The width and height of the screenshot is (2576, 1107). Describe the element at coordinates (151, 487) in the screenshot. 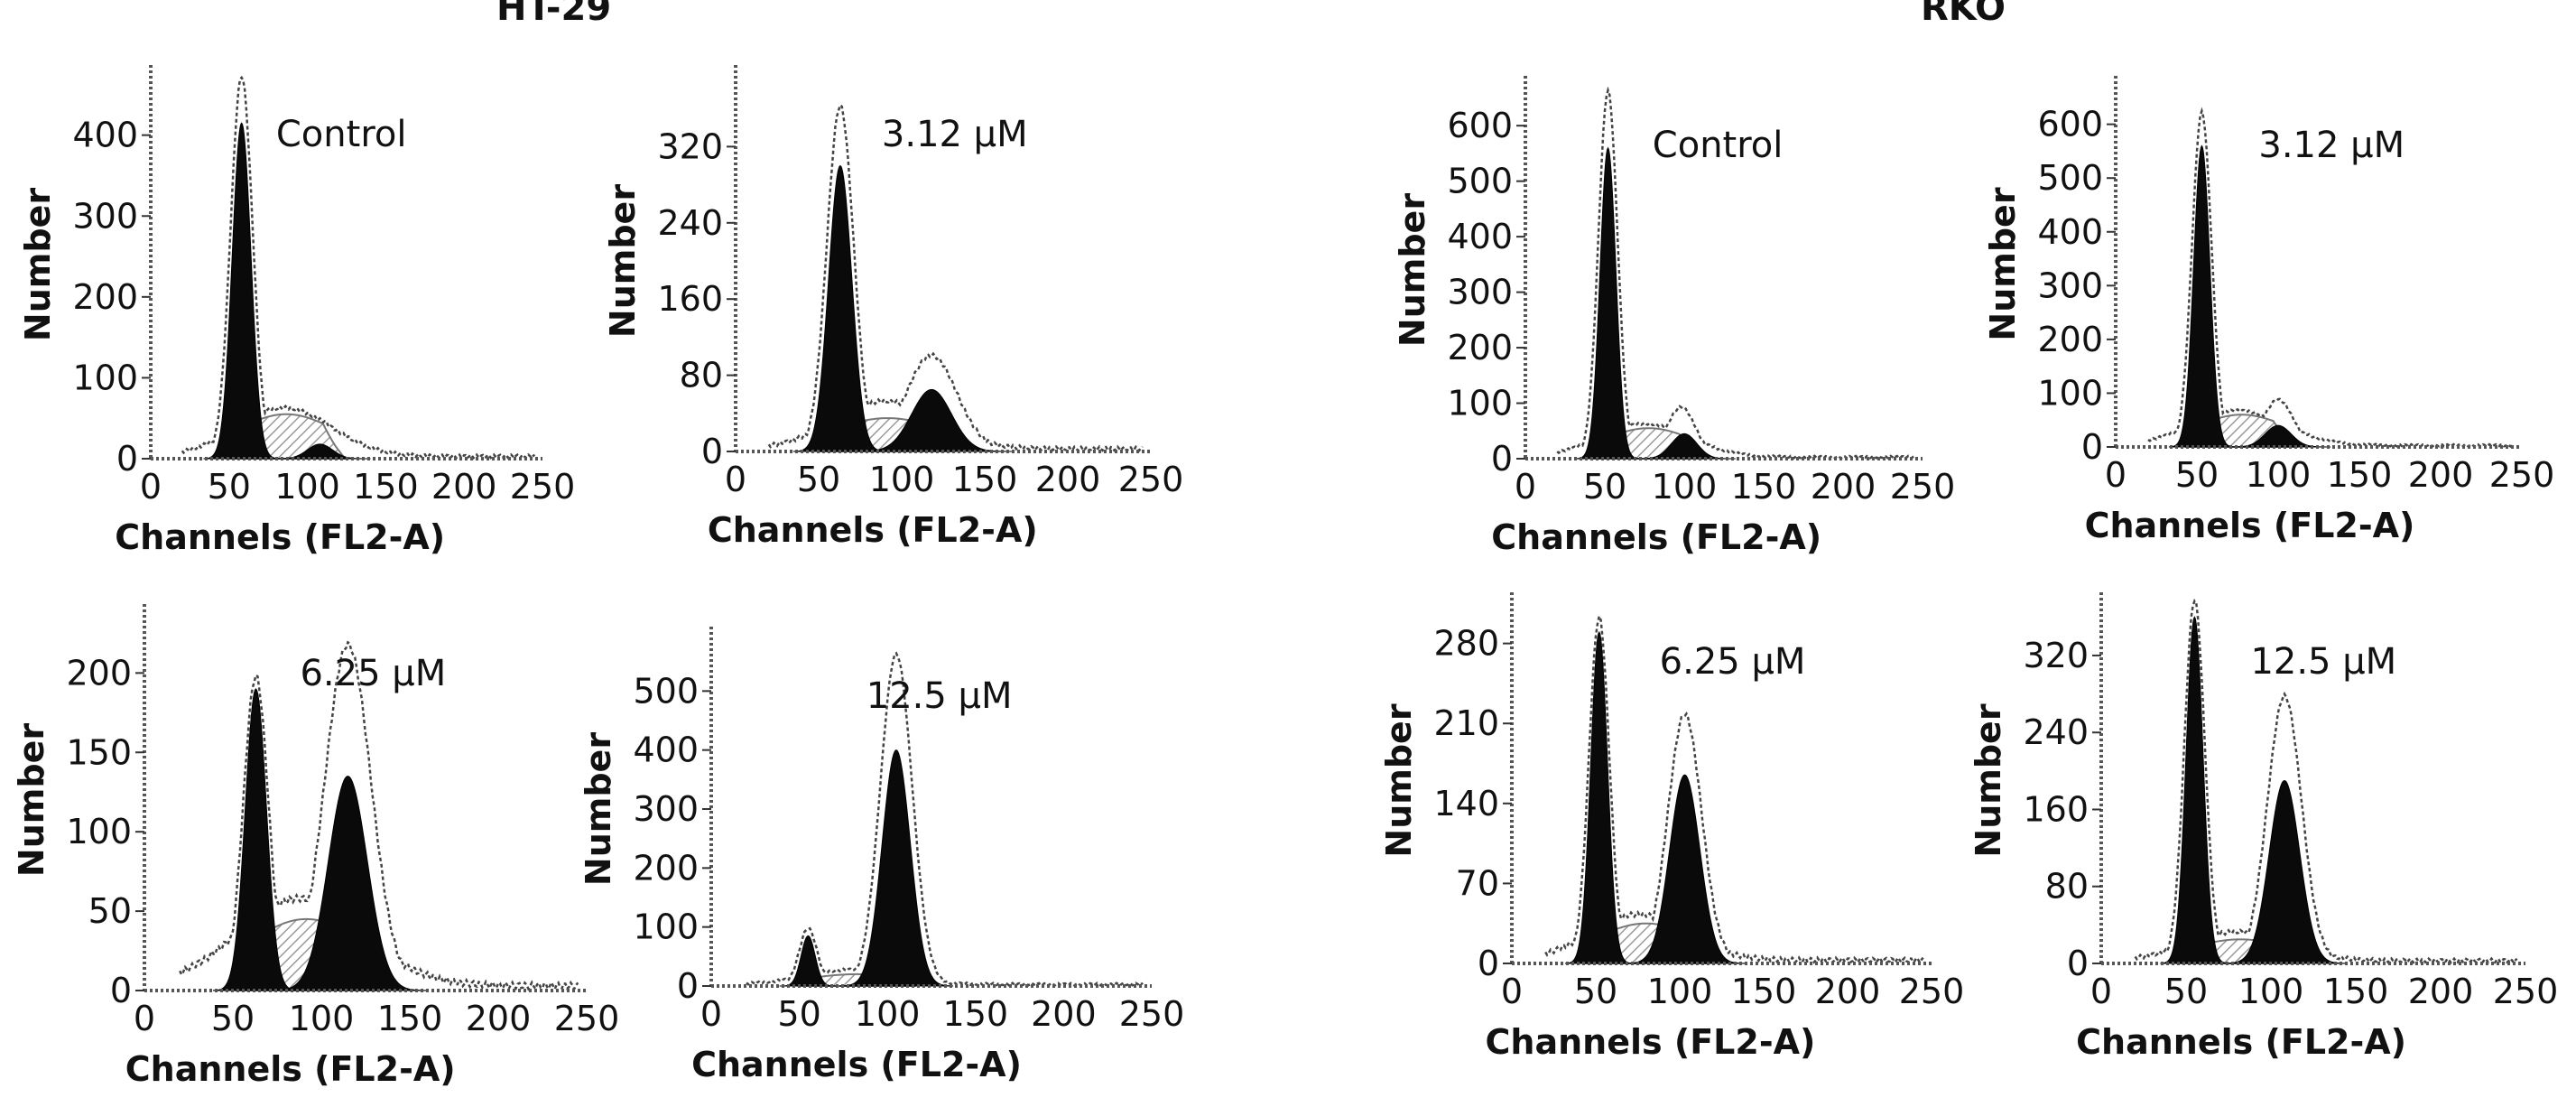

I see `panel-1-x-tick-label-0: 0` at that location.